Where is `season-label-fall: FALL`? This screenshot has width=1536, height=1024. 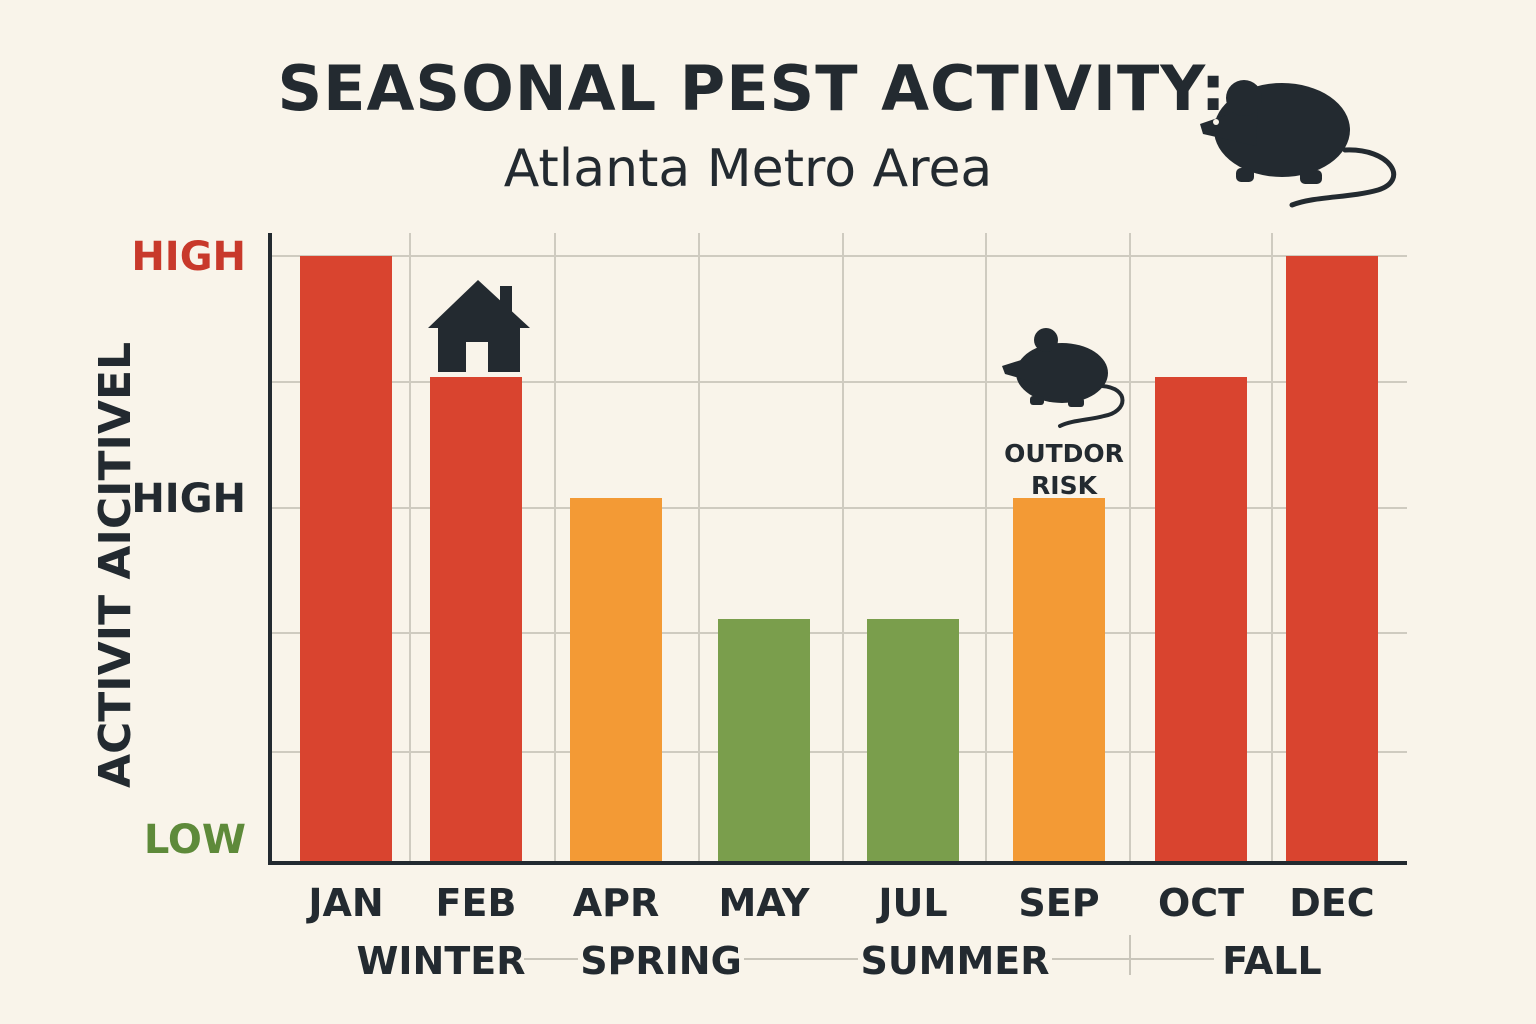 season-label-fall: FALL is located at coordinates (1271, 961).